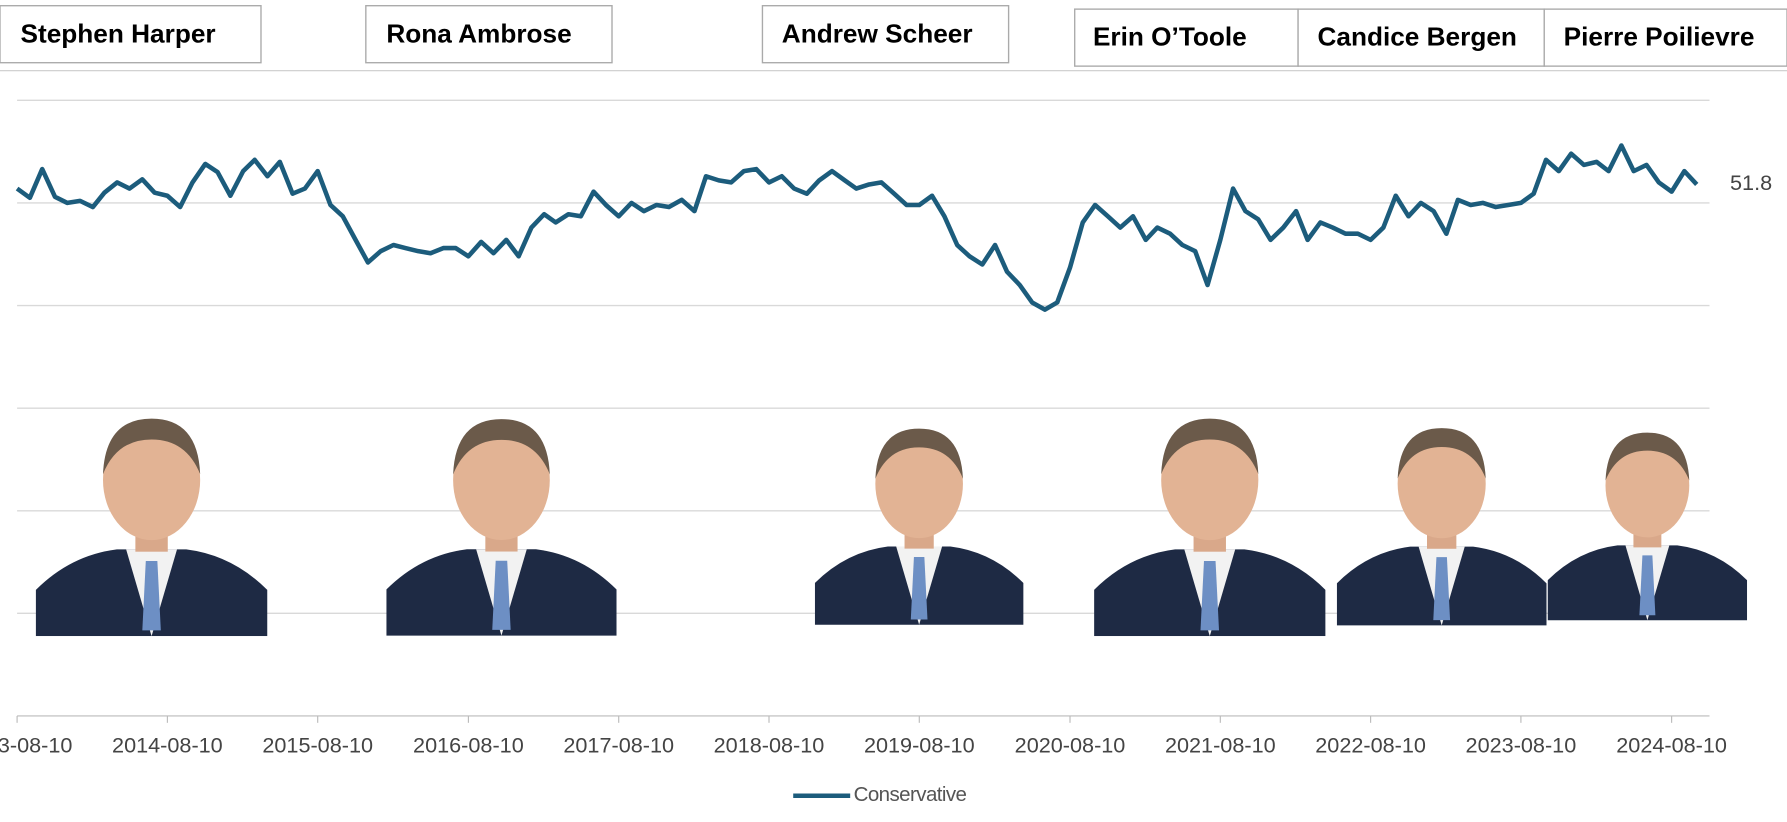  I want to click on x-tick-label: 2021-08-10, so click(1220, 744).